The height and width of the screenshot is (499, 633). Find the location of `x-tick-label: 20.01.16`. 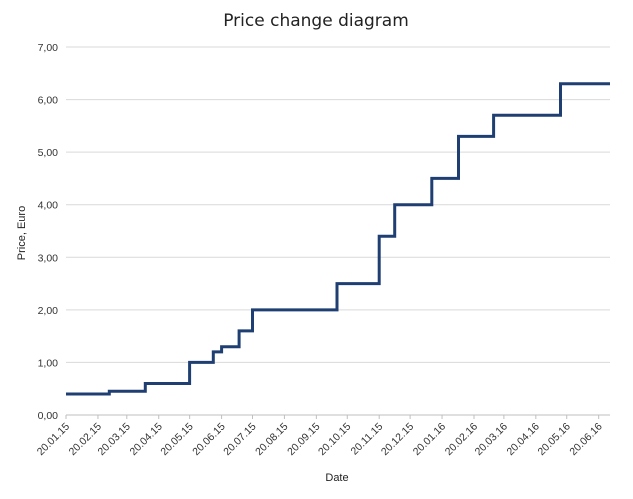

x-tick-label: 20.01.16 is located at coordinates (429, 439).